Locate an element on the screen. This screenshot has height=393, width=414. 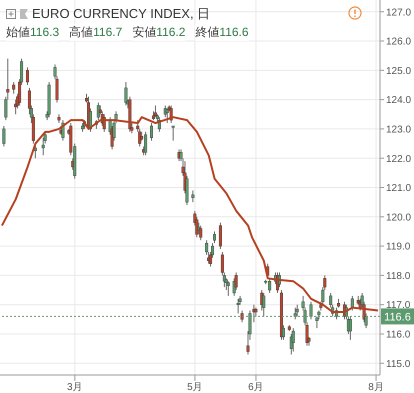
y-tick-label: 118.0 is located at coordinates (398, 276).